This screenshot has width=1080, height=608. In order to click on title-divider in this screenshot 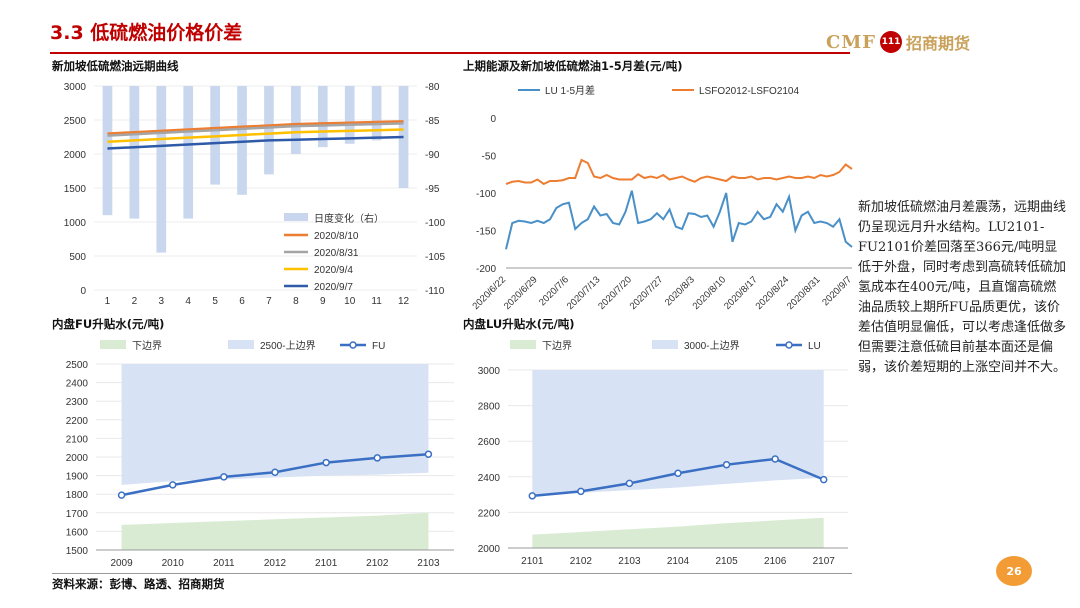, I will do `click(450, 53)`.